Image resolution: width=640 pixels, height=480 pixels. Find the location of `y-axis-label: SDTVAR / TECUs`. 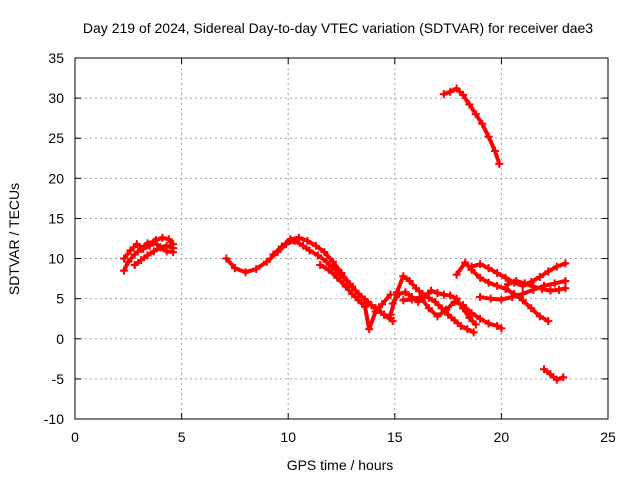

y-axis-label: SDTVAR / TECUs is located at coordinates (14, 239).